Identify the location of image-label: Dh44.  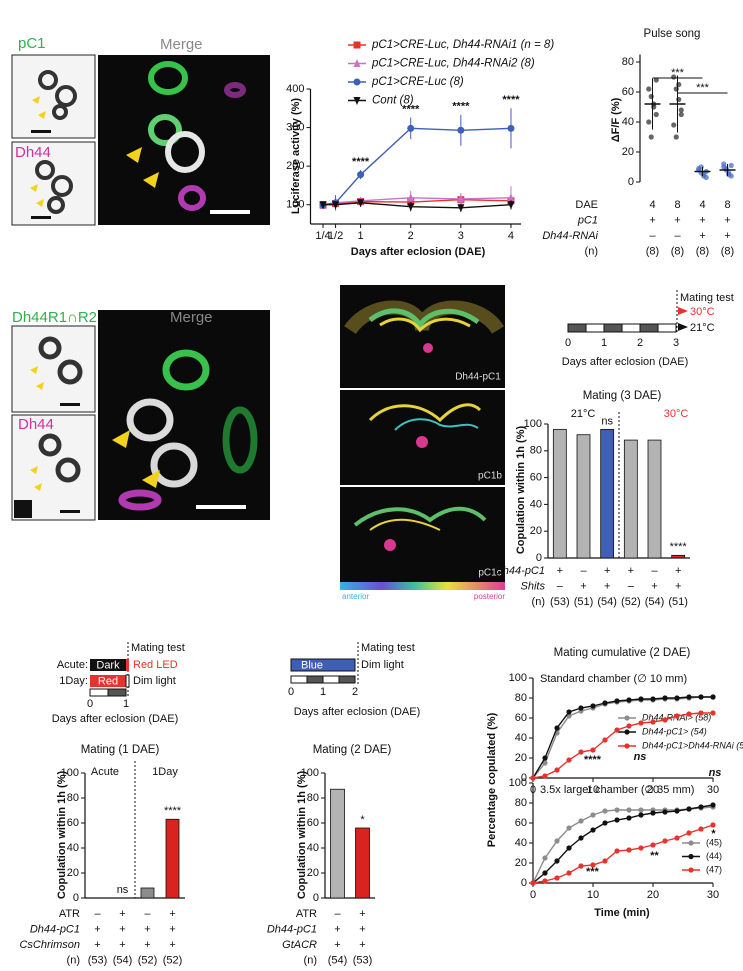
(36, 424).